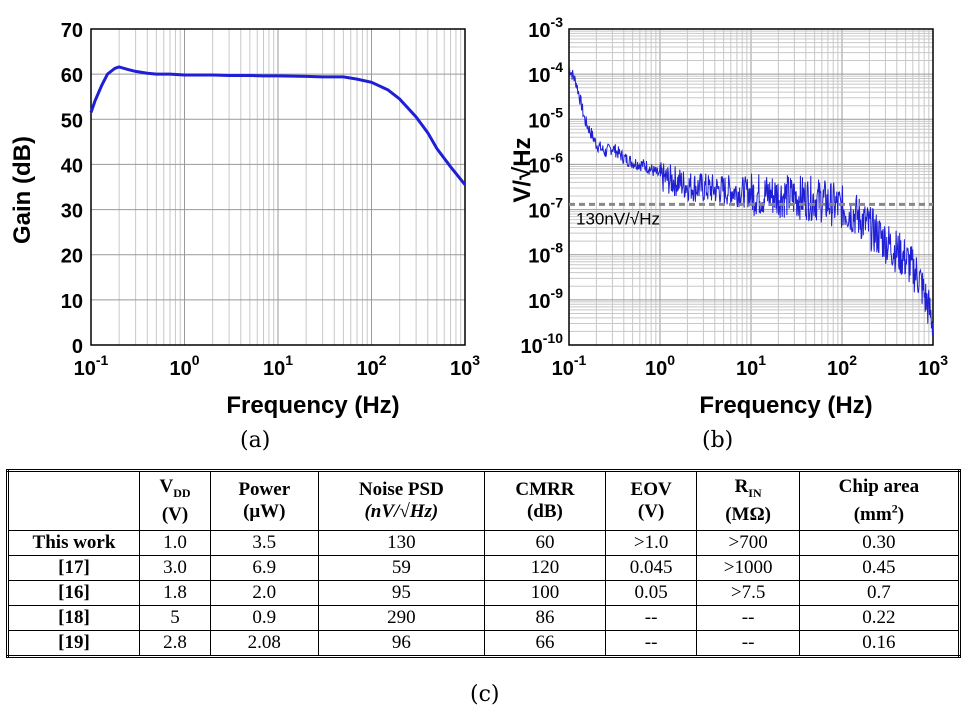  What do you see at coordinates (312, 405) in the screenshot?
I see `gain-xlabel: Frequency (Hz)` at bounding box center [312, 405].